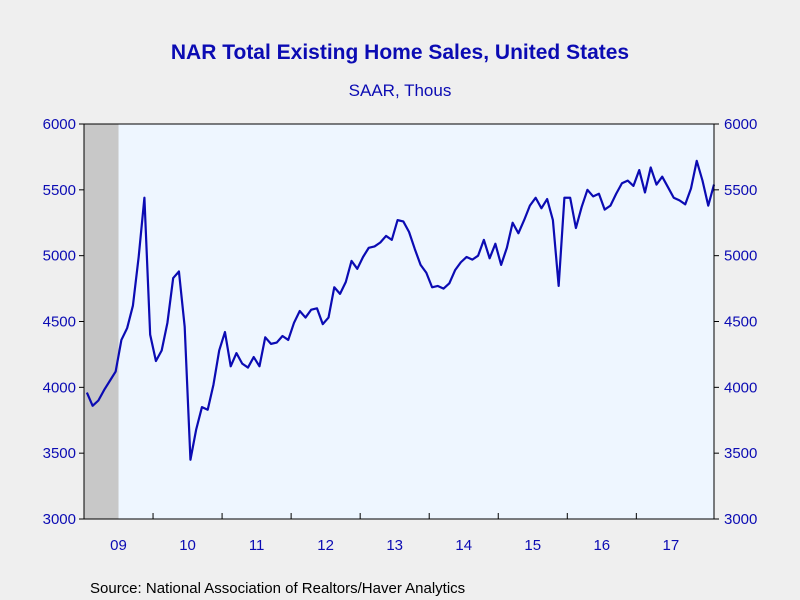 The image size is (800, 600). Describe the element at coordinates (601, 545) in the screenshot. I see `x-tick-label: 16` at that location.